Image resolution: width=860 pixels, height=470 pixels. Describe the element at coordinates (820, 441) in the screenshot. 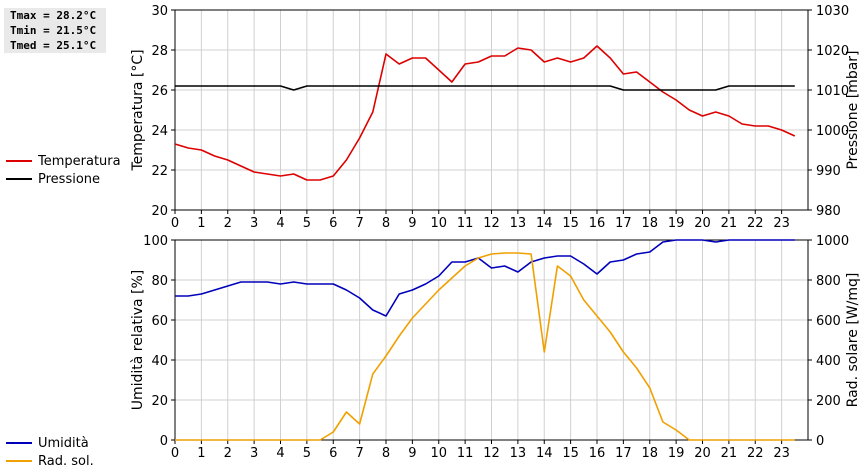

I see `y-right-tick-label: 0` at that location.